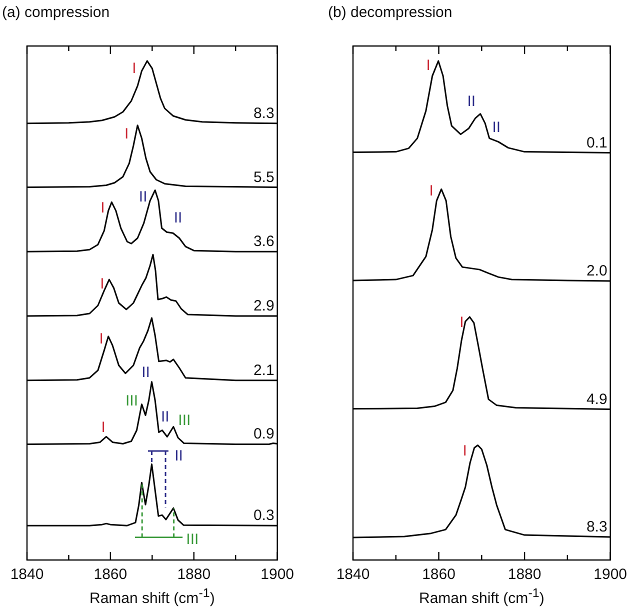 The width and height of the screenshot is (633, 610). Describe the element at coordinates (263, 433) in the screenshot. I see `series-label: 0.9` at that location.